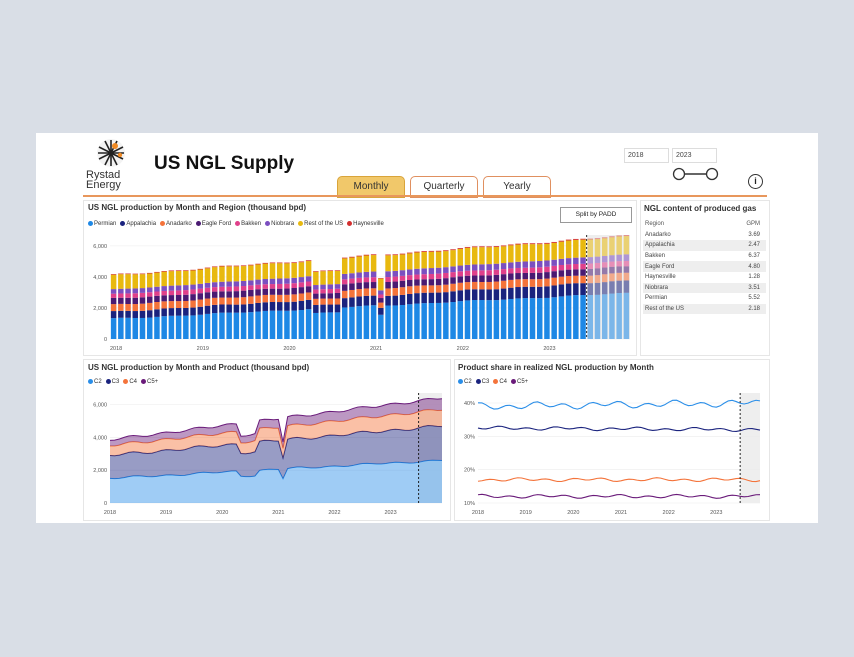 This screenshot has height=657, width=854. I want to click on legend-item: Eagle Ford, so click(213, 224).